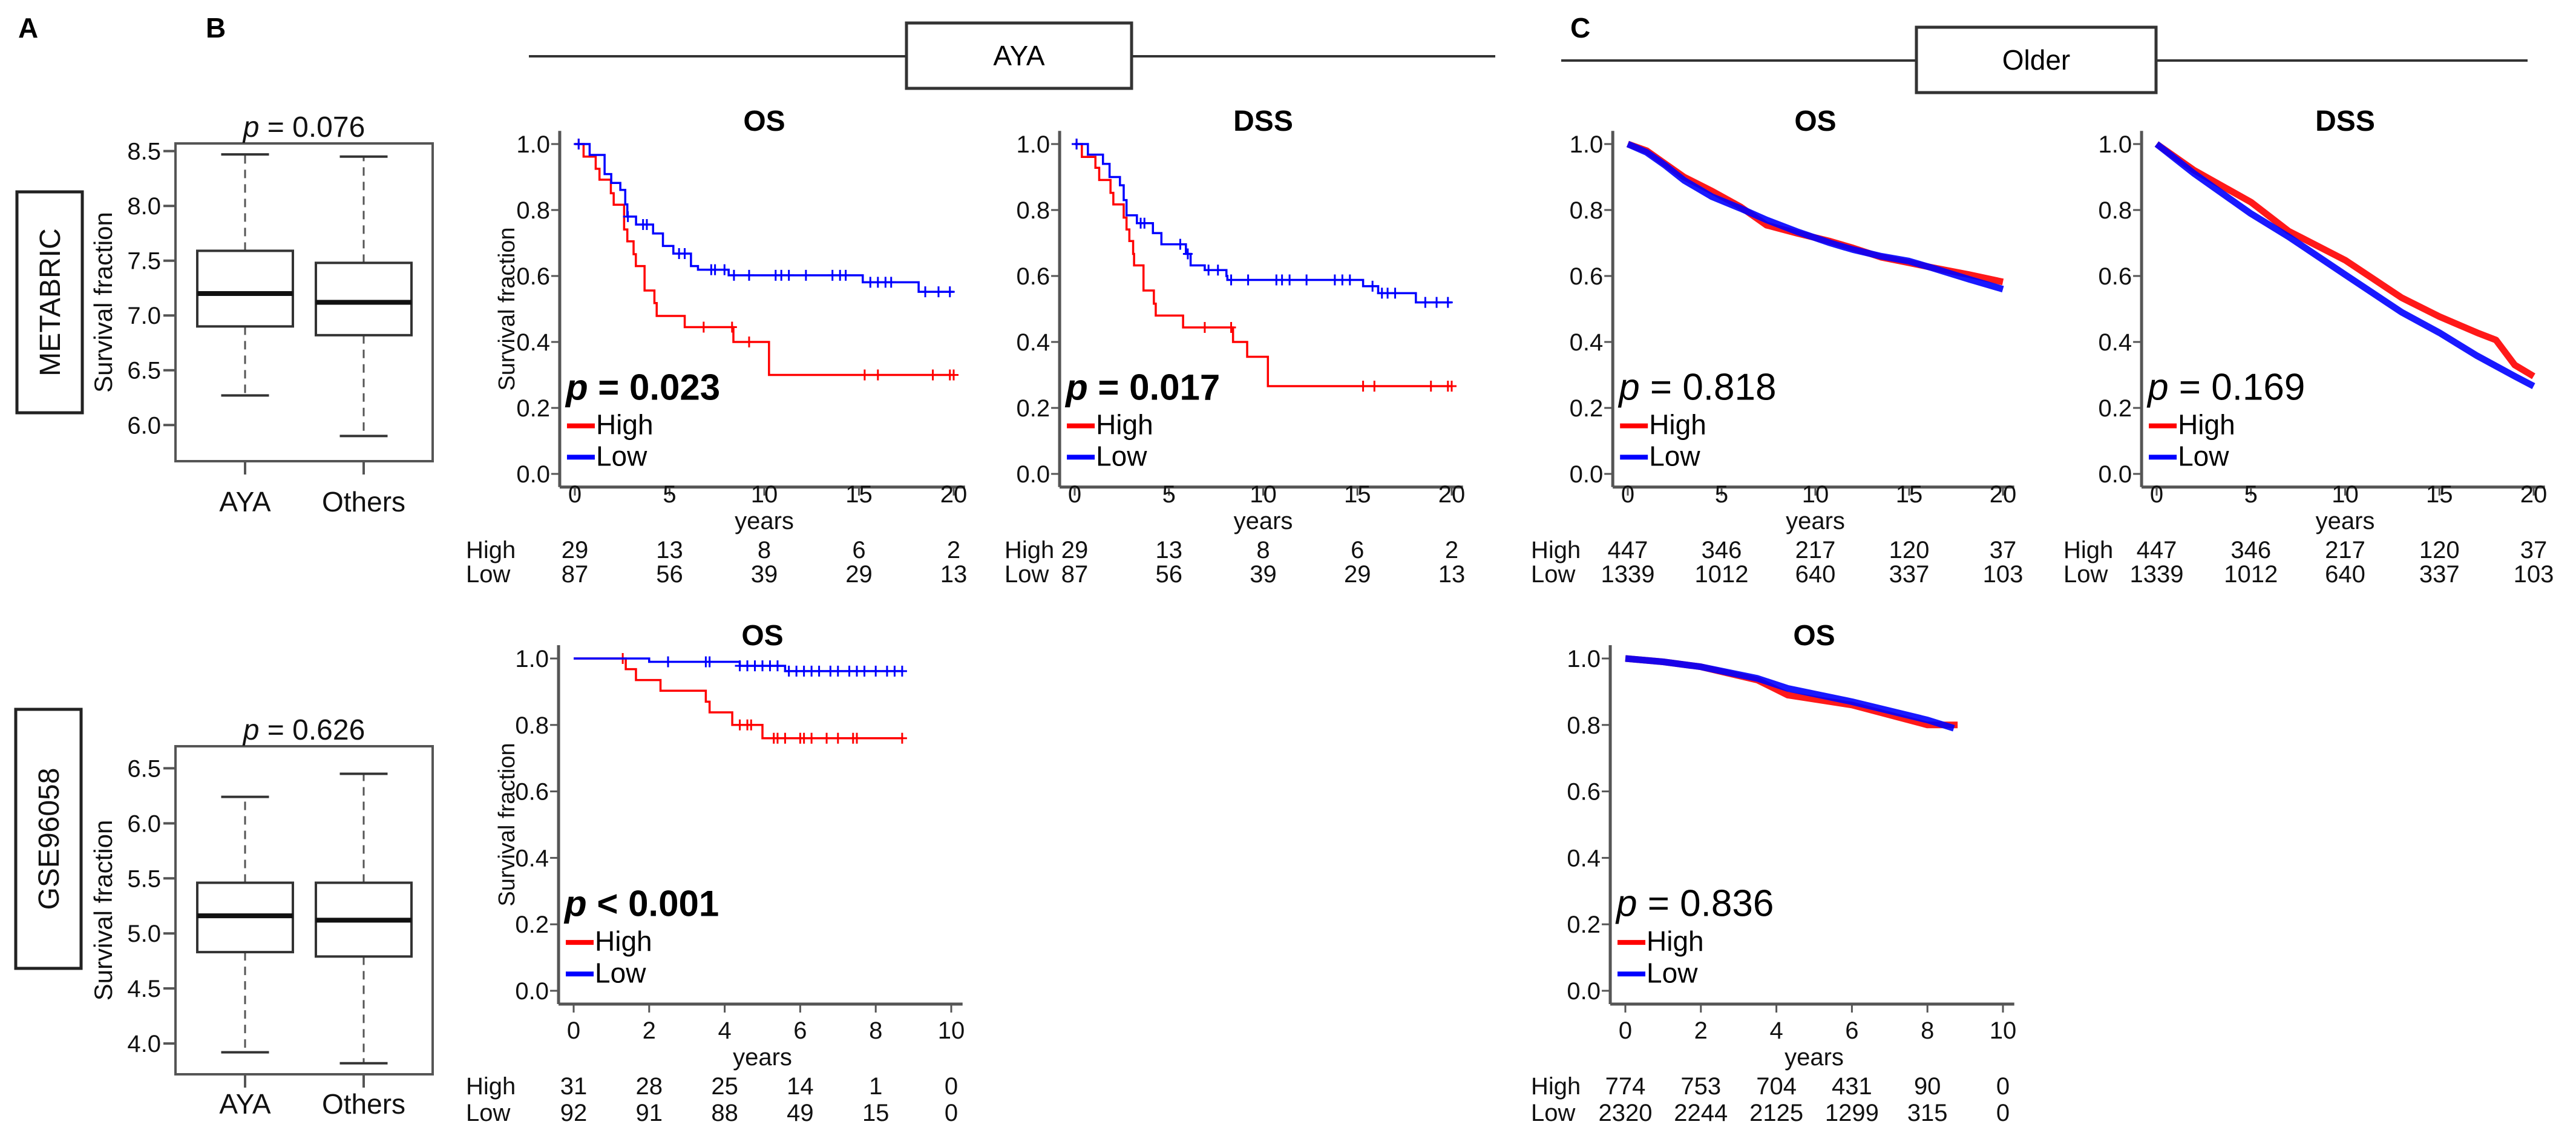 The width and height of the screenshot is (2576, 1133). What do you see at coordinates (1027, 574) in the screenshot?
I see `risk-row-label: Low` at bounding box center [1027, 574].